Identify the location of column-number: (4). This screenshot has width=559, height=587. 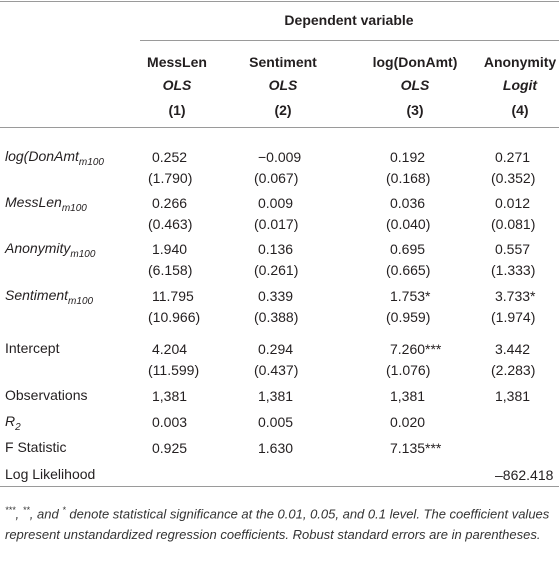
(520, 110).